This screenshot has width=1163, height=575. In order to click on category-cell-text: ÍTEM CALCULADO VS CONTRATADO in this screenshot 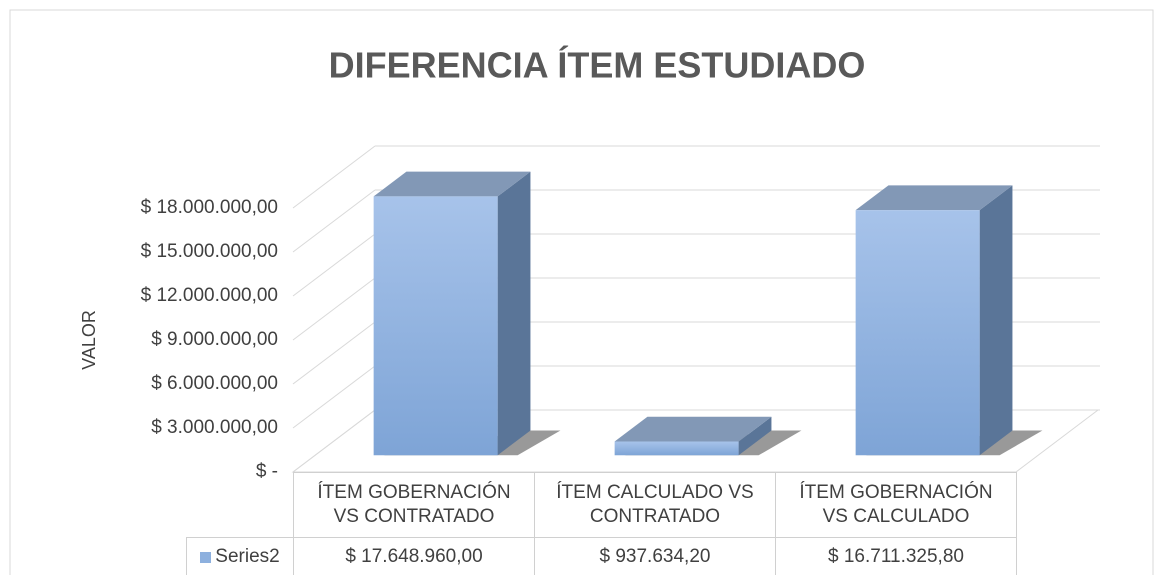, I will do `click(655, 504)`.